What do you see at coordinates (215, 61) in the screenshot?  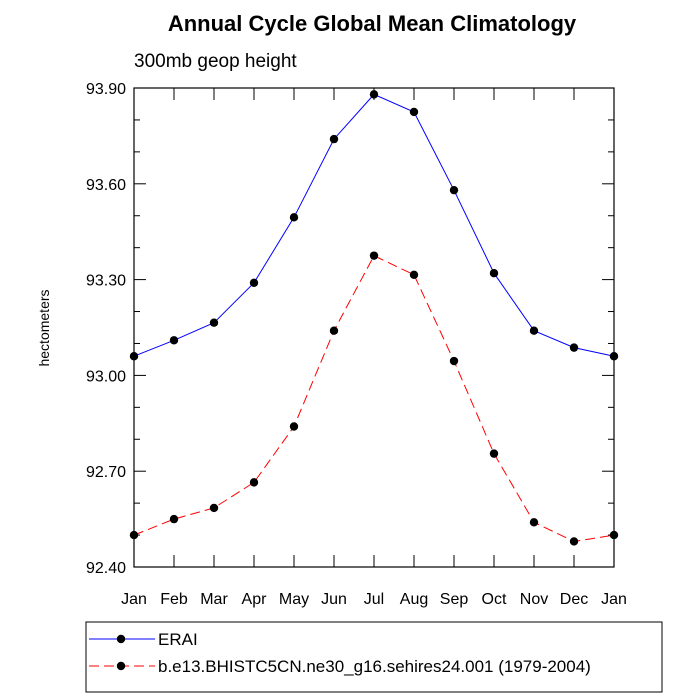 I see `chart-subtitle: 300mb geop height` at bounding box center [215, 61].